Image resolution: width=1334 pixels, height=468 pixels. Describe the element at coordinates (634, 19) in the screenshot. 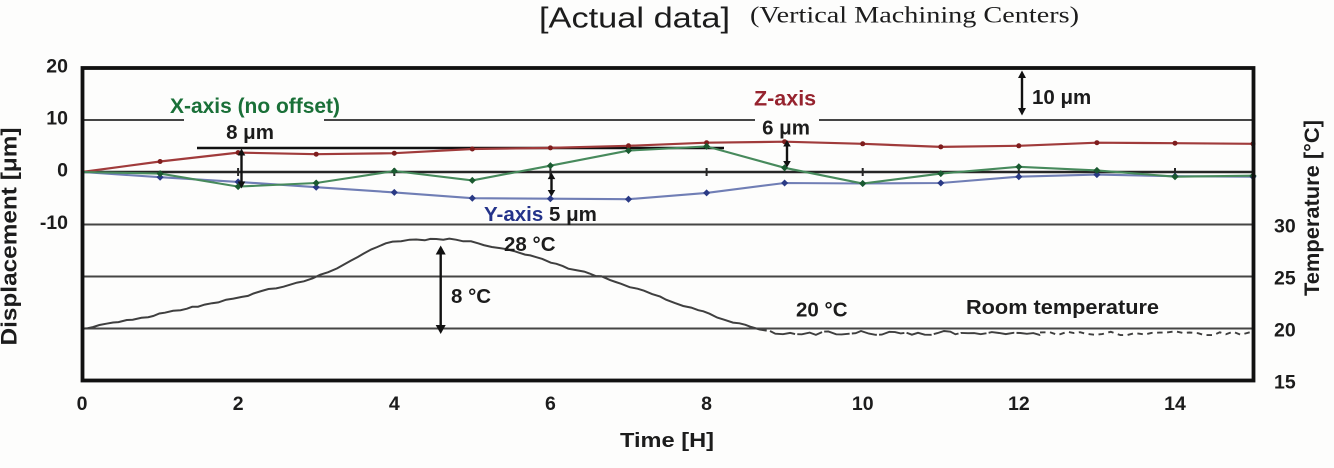

I see `svg-text: [Actual data]` at that location.